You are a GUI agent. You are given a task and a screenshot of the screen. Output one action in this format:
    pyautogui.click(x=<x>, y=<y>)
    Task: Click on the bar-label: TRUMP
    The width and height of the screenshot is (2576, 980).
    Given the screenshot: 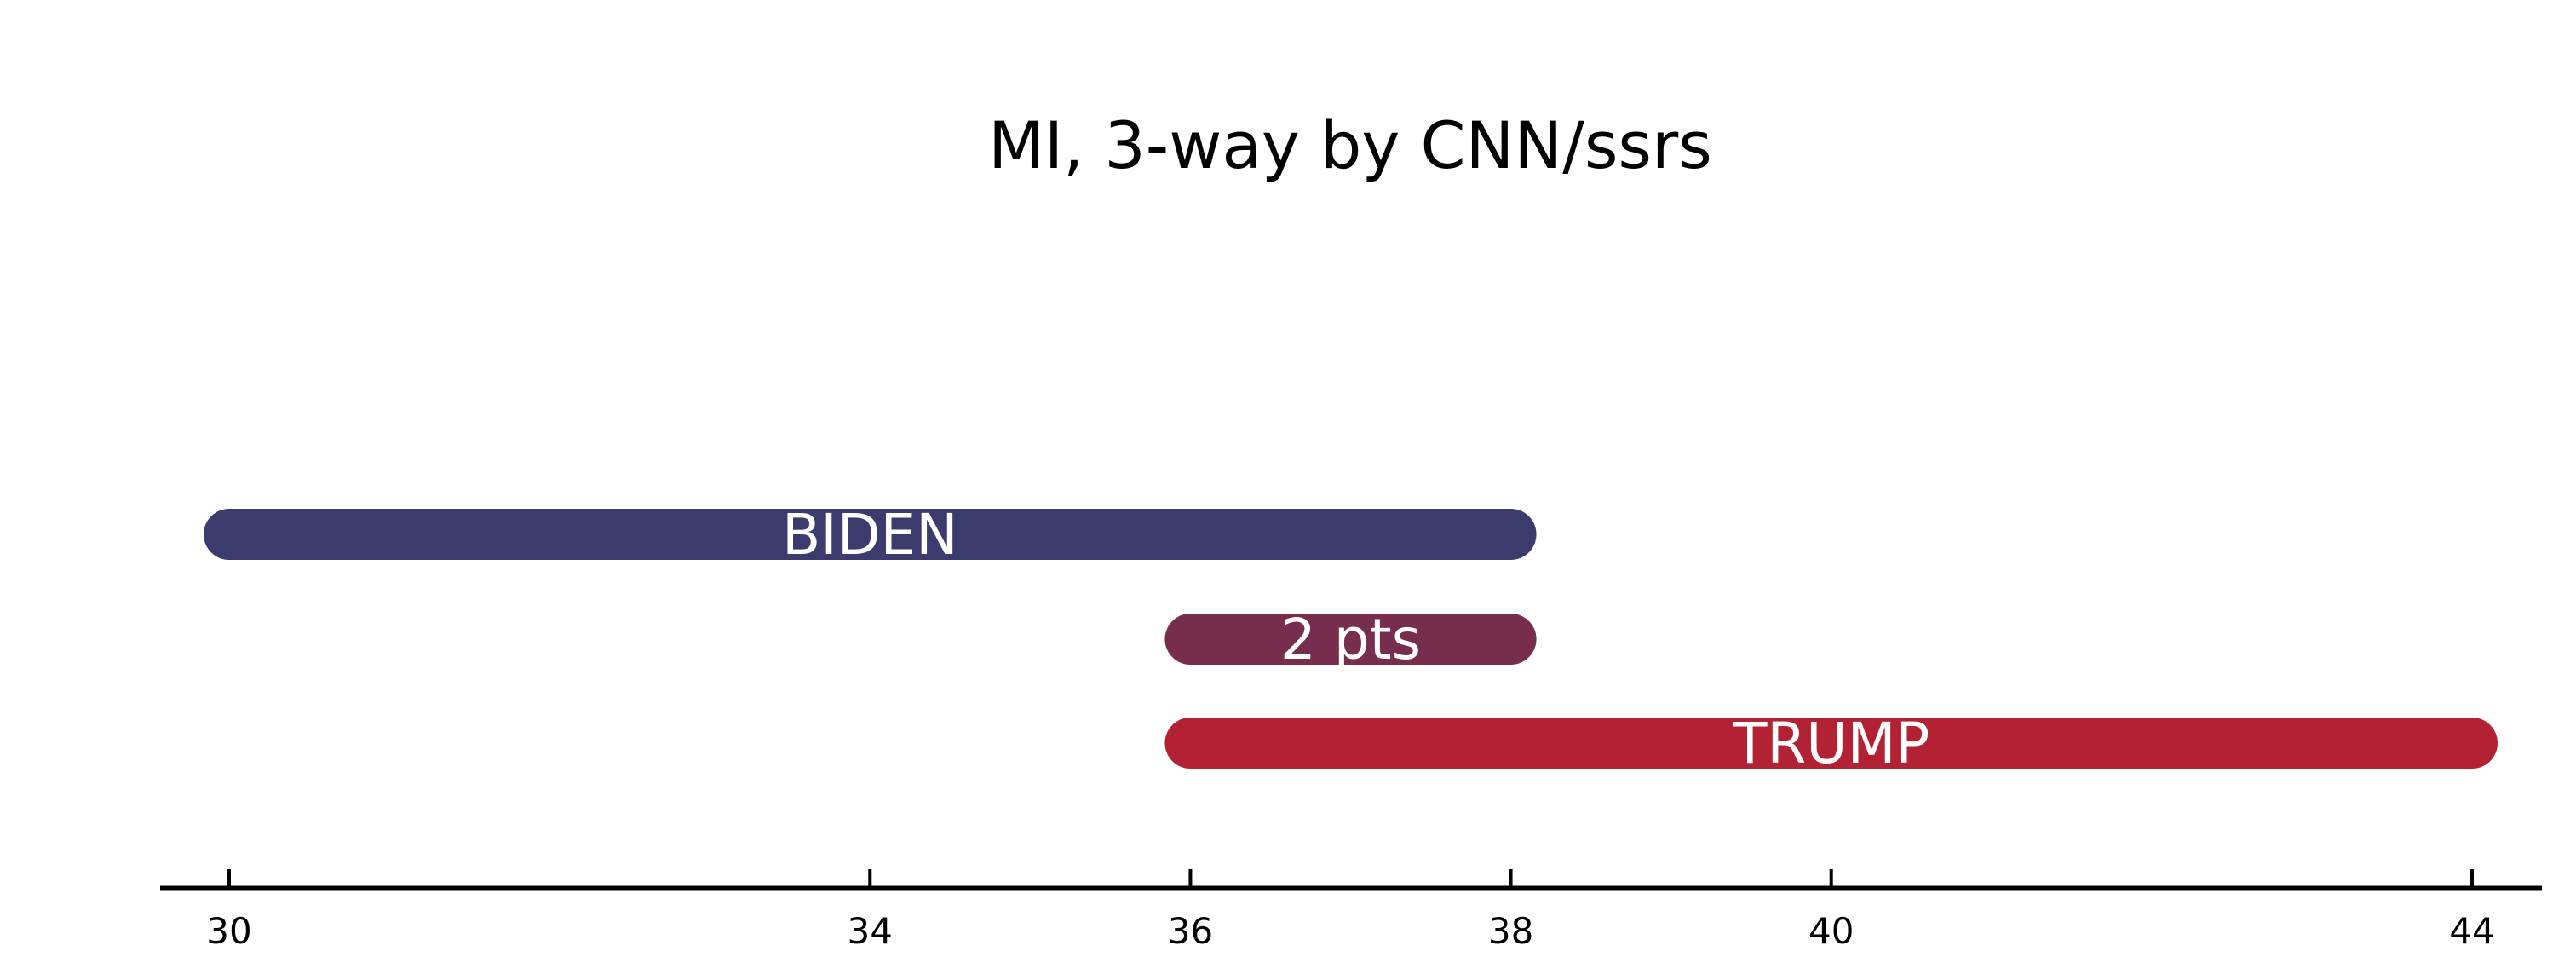 What is the action you would take?
    pyautogui.click(x=1830, y=743)
    